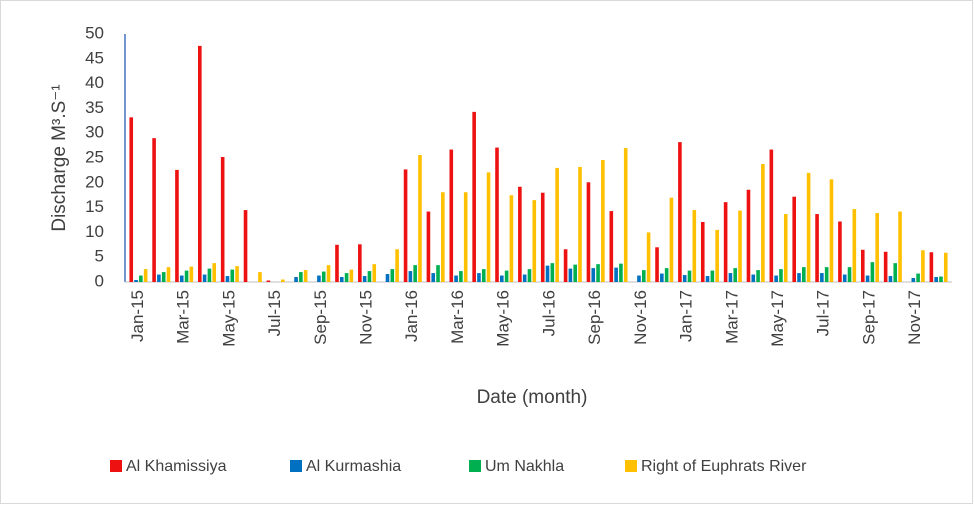 This screenshot has width=974, height=505. Describe the element at coordinates (94, 231) in the screenshot. I see `y-tick-label: 10` at that location.